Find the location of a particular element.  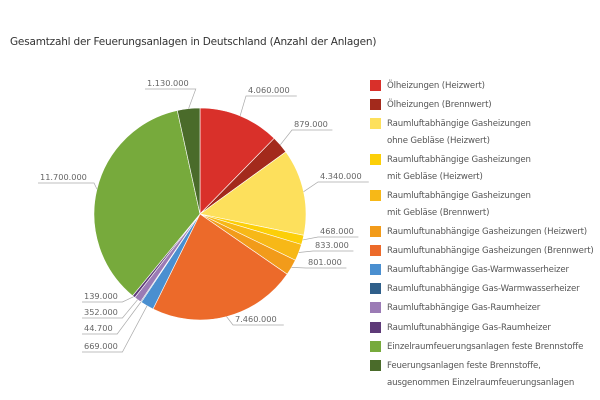

legend-item: Raumluftunabhängige Gas-Raumheizer is located at coordinates (485, 328).